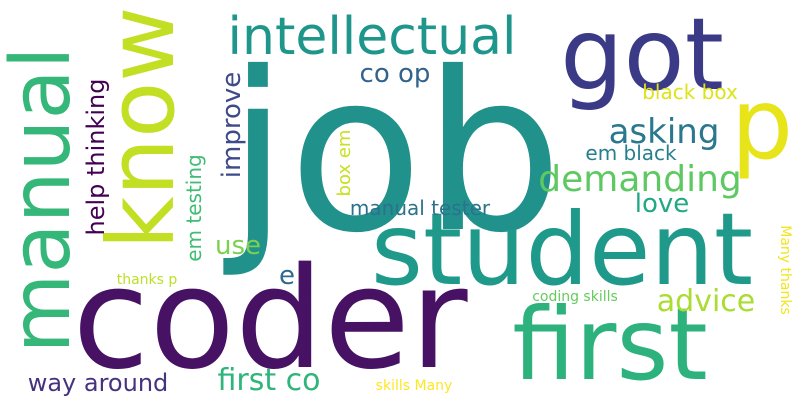 This screenshot has height=400, width=800. What do you see at coordinates (785, 270) in the screenshot?
I see `word-many-thanks: Many thanks` at bounding box center [785, 270].